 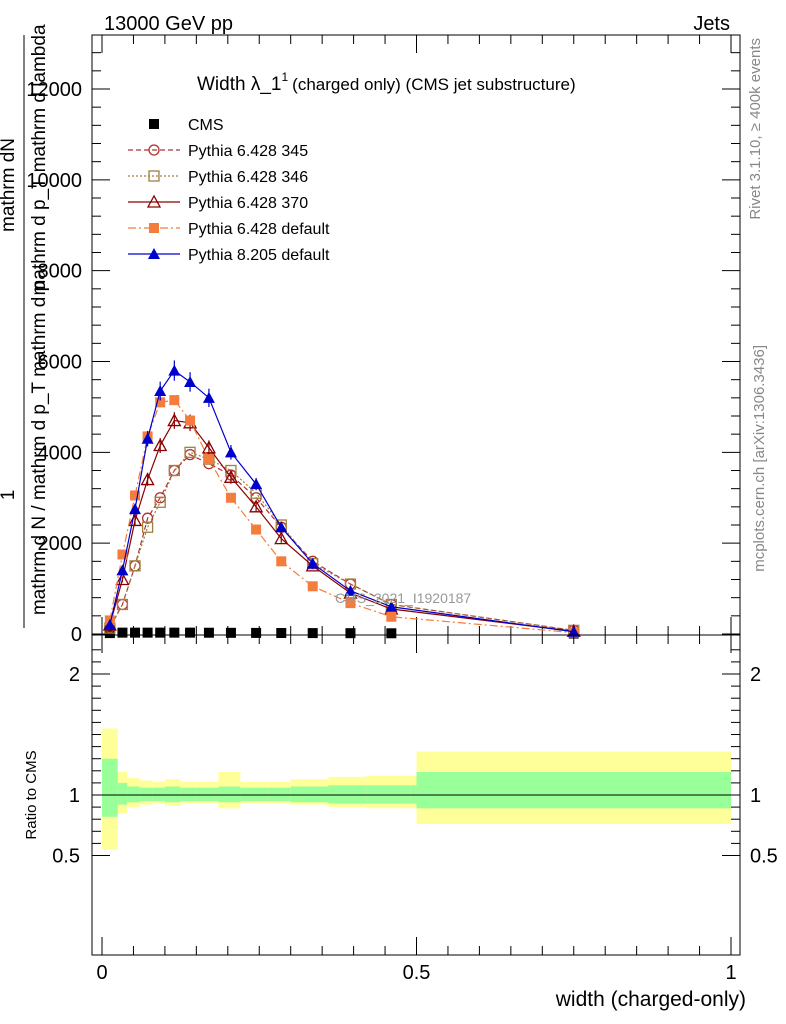 I want to click on ylabel-denominator: mathrm d N / mathrm d p_T mathrm d p, so click(x=39, y=448).